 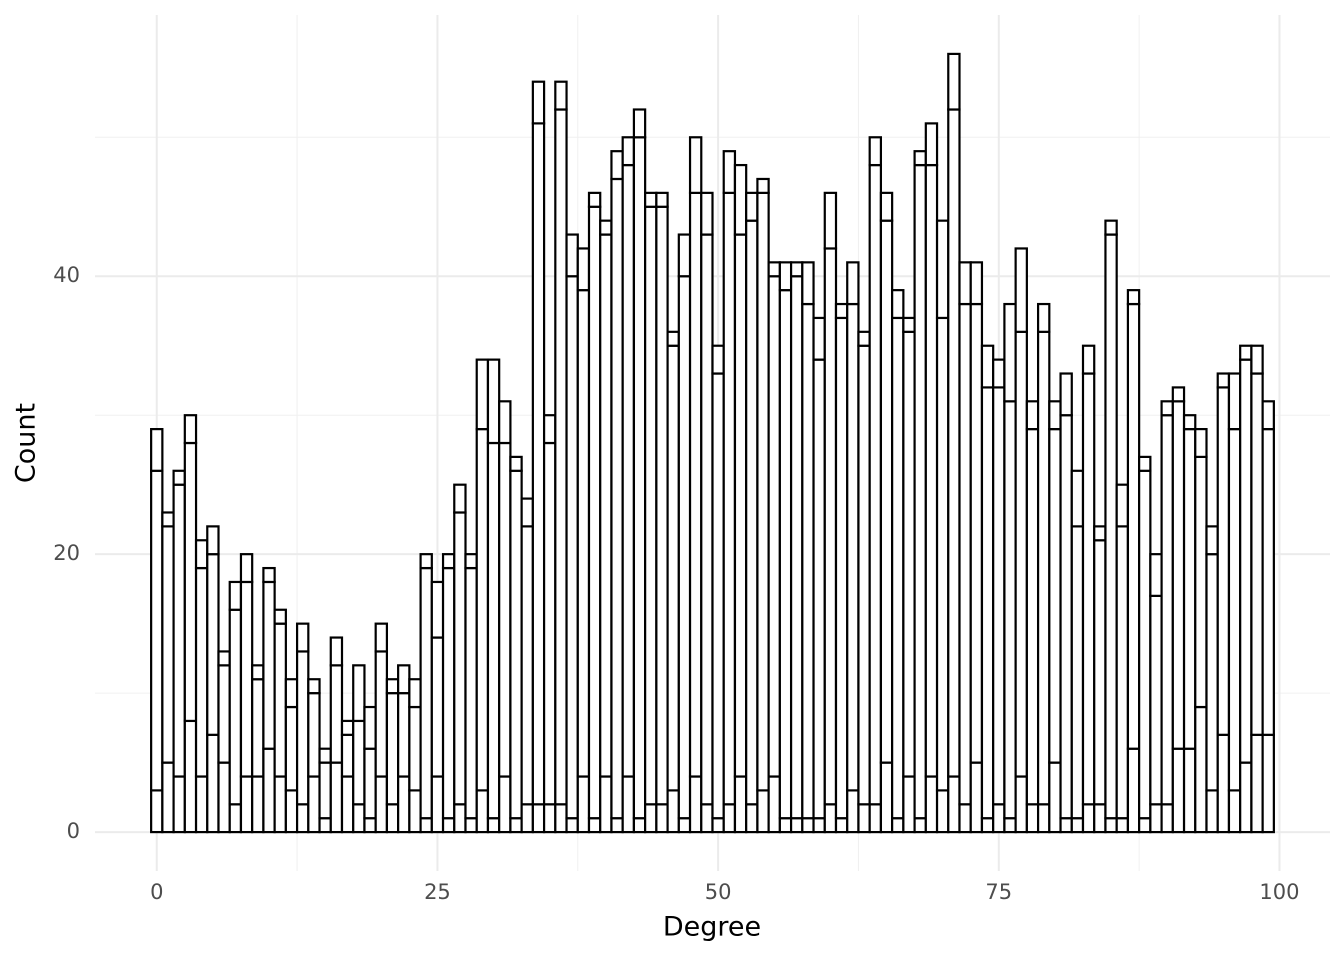 What do you see at coordinates (718, 892) in the screenshot?
I see `x-tick-label: 50` at bounding box center [718, 892].